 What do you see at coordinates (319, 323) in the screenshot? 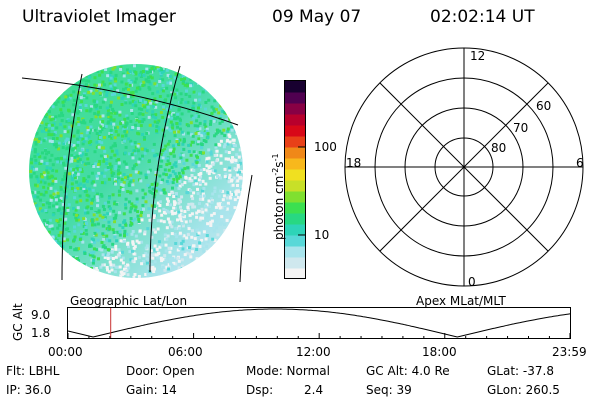
I see `altitude-curve` at bounding box center [319, 323].